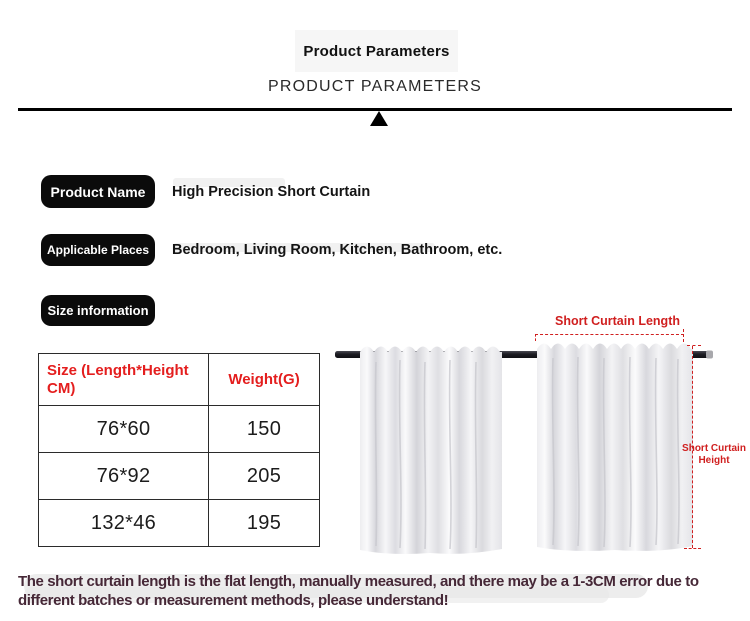 The height and width of the screenshot is (621, 750). I want to click on size-cell: 76*60, so click(123, 429).